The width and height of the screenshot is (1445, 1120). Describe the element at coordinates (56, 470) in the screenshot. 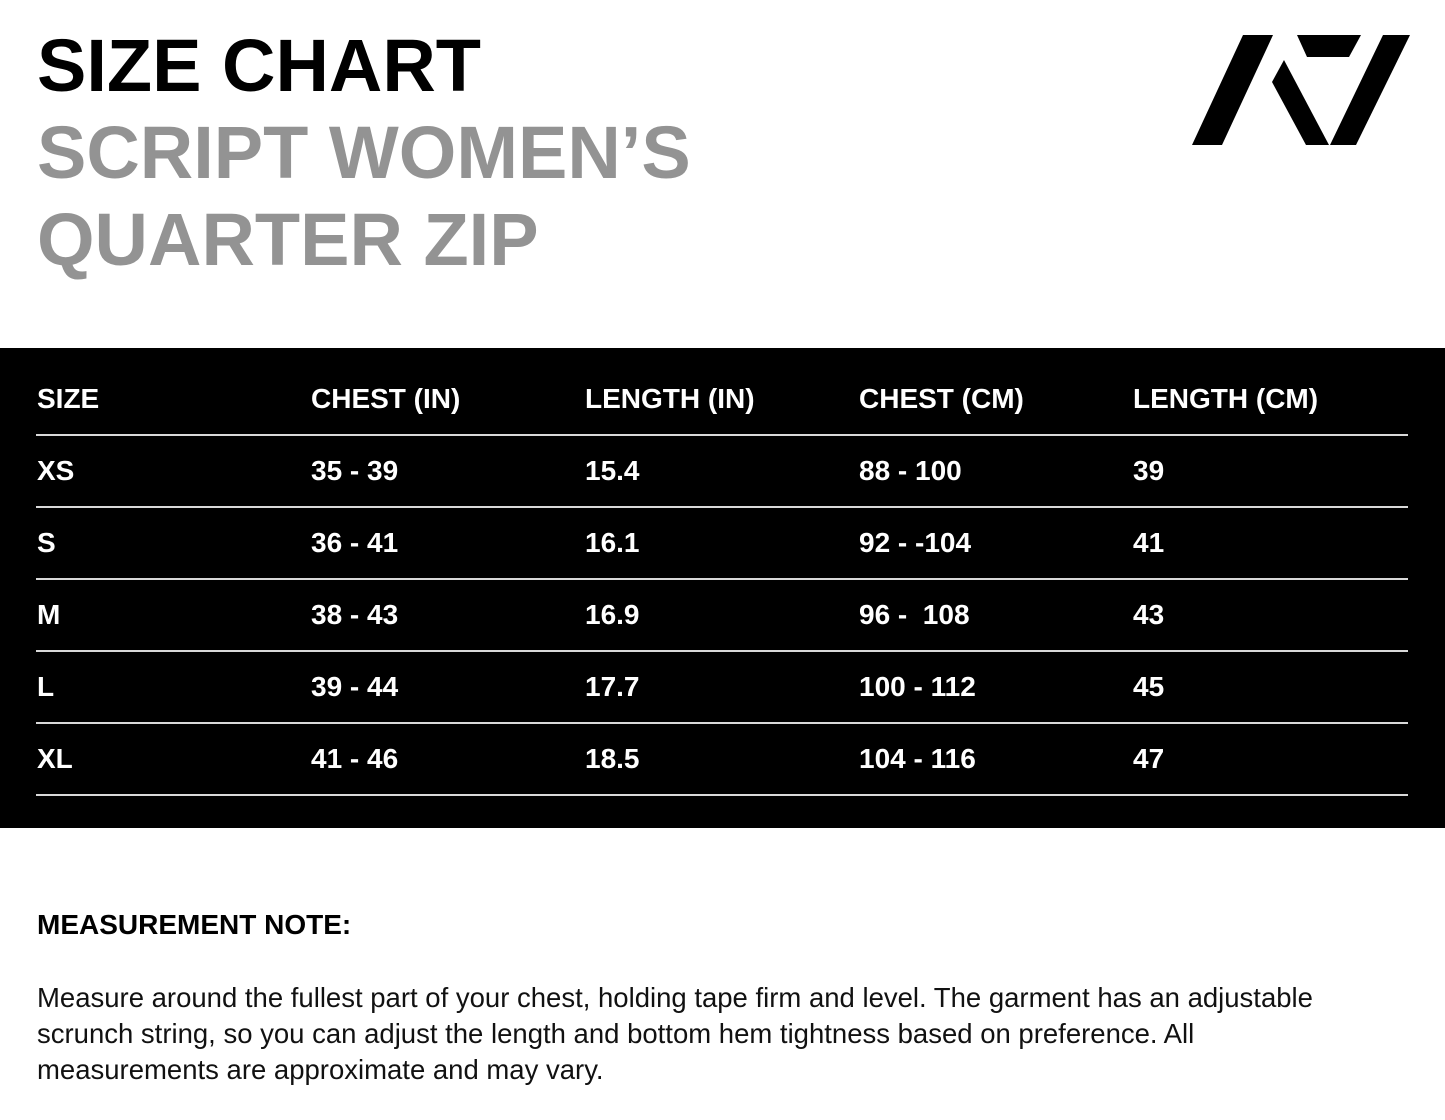

I see `table-cell: XS` at that location.